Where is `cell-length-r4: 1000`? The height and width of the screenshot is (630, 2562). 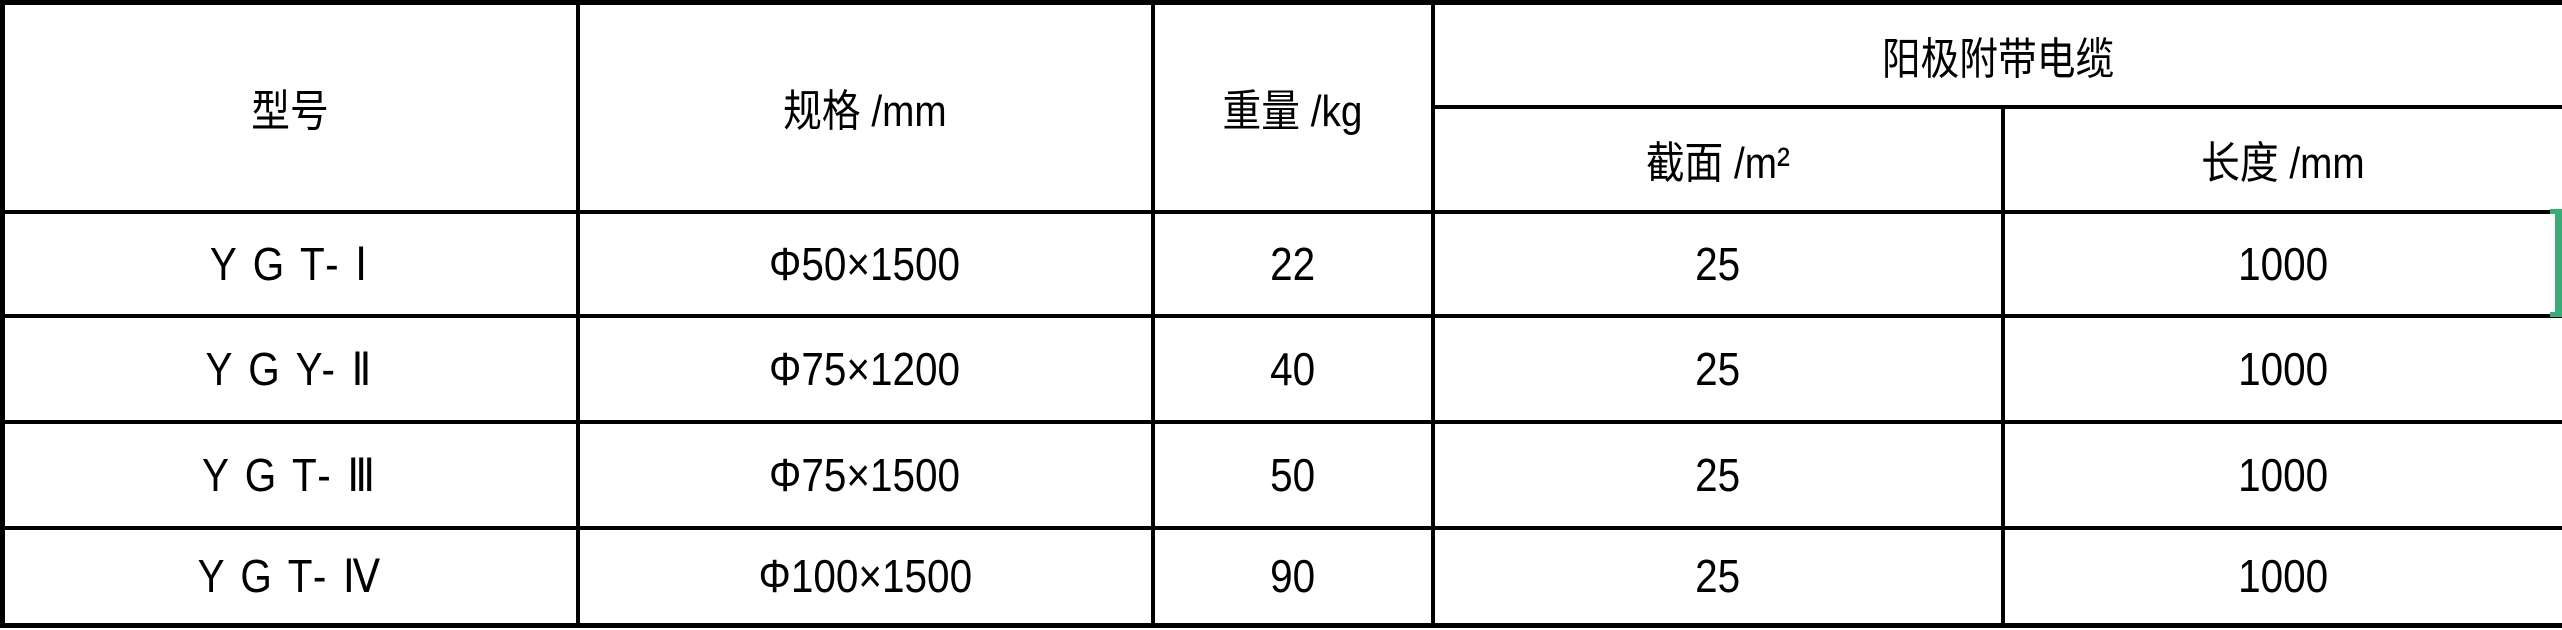 cell-length-r4: 1000 is located at coordinates (2281, 576).